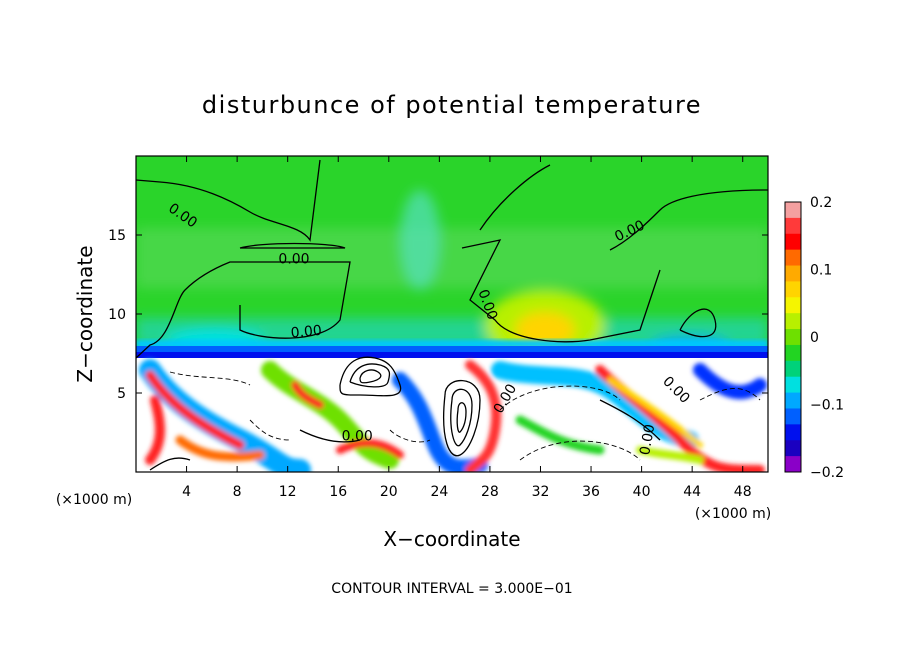  Describe the element at coordinates (117, 236) in the screenshot. I see `y-tick-label: 15` at that location.